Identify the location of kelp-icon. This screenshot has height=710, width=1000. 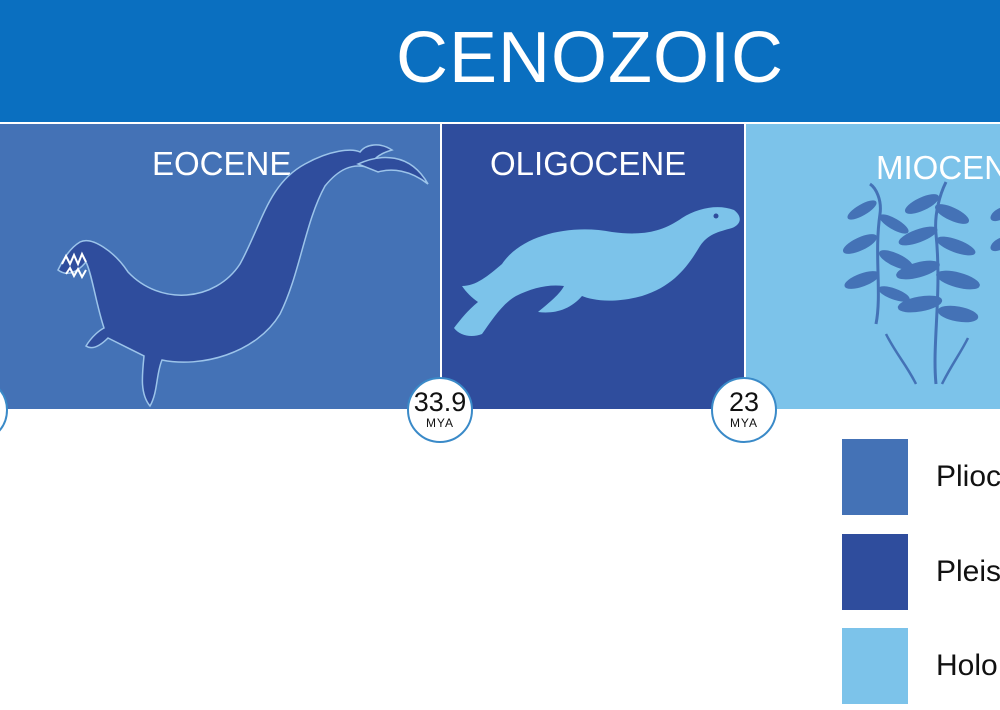
(921, 283).